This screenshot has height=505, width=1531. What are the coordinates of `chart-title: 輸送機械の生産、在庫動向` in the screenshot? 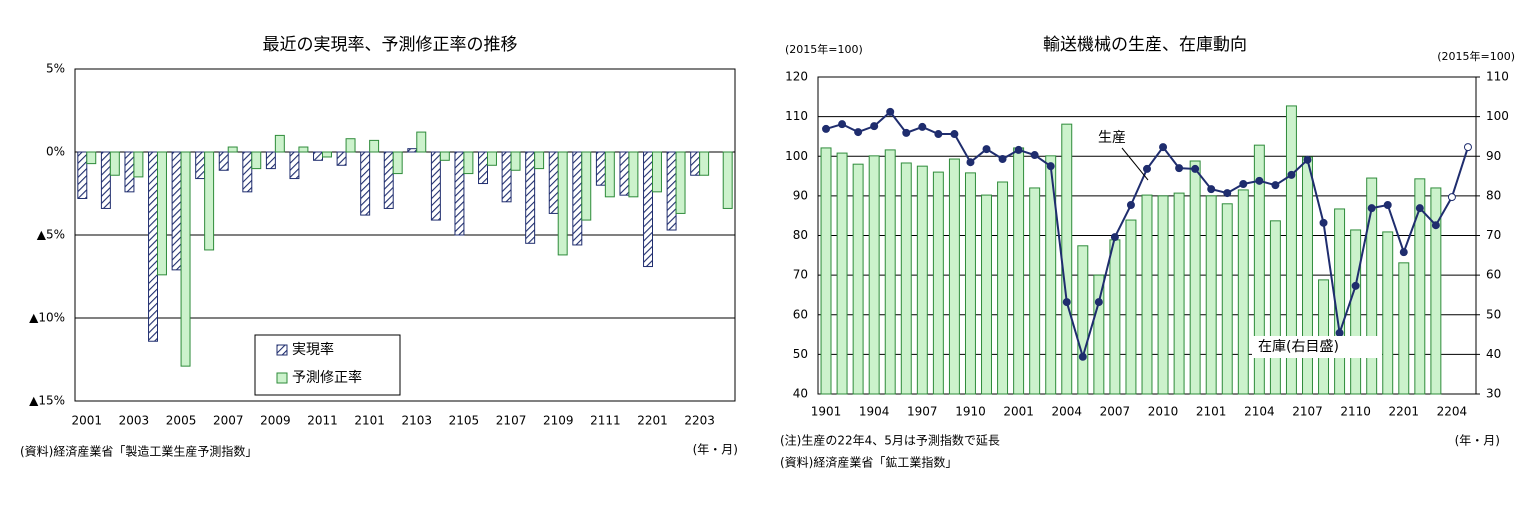 It's located at (1145, 45).